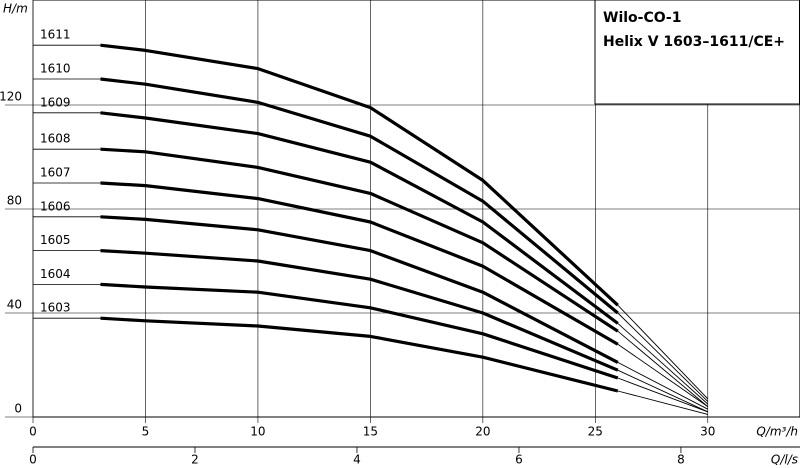 The image size is (800, 468). I want to click on x-tick-label: 15, so click(370, 432).